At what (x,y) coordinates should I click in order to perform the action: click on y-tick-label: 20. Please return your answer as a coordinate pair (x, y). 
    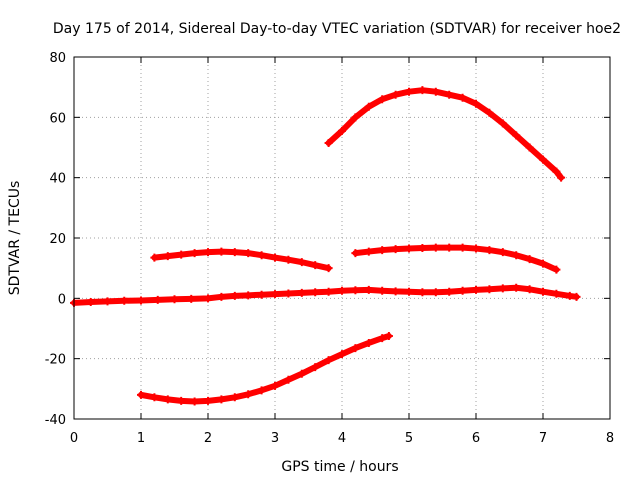
    Looking at the image, I should click on (57, 239).